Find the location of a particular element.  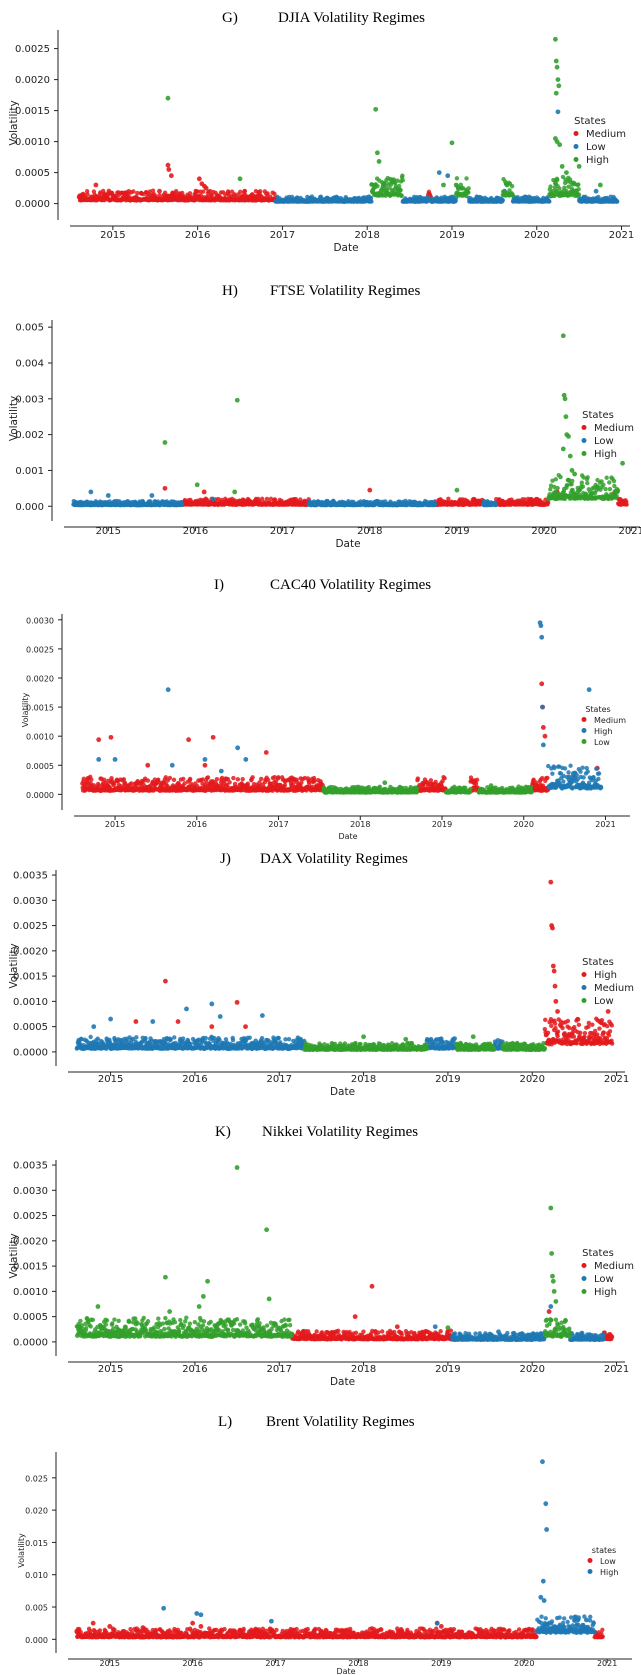

x-tick-label: 2016 is located at coordinates (195, 531).